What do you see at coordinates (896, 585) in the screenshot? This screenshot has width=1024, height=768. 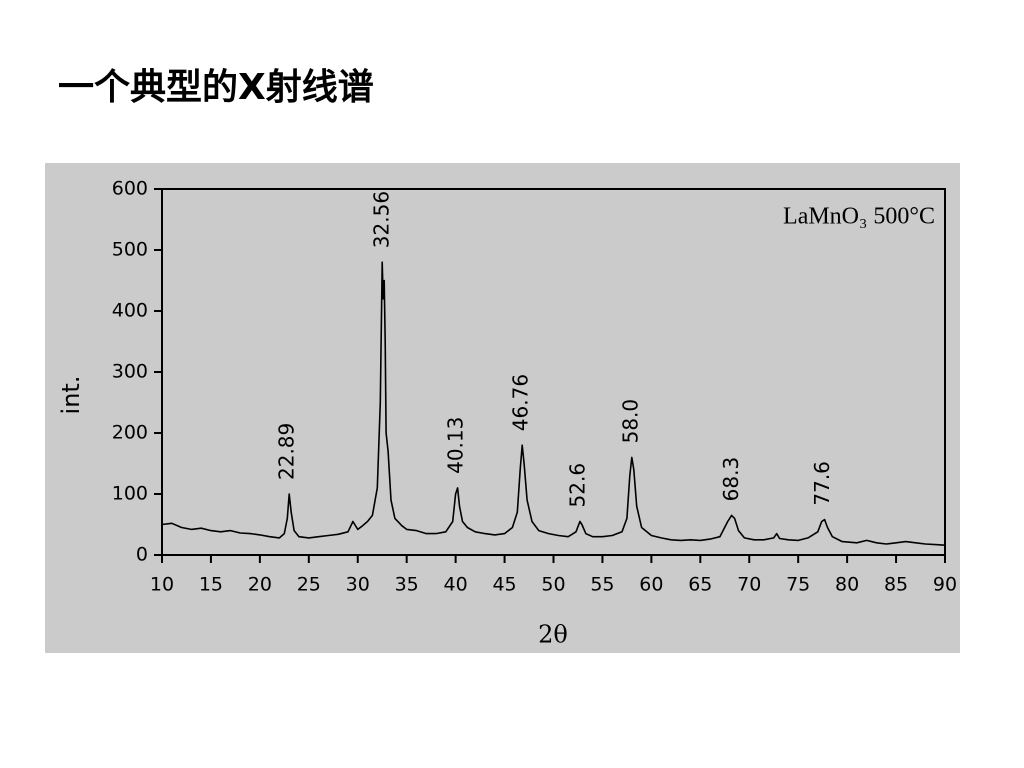 I see `x-tick-label: 85` at bounding box center [896, 585].